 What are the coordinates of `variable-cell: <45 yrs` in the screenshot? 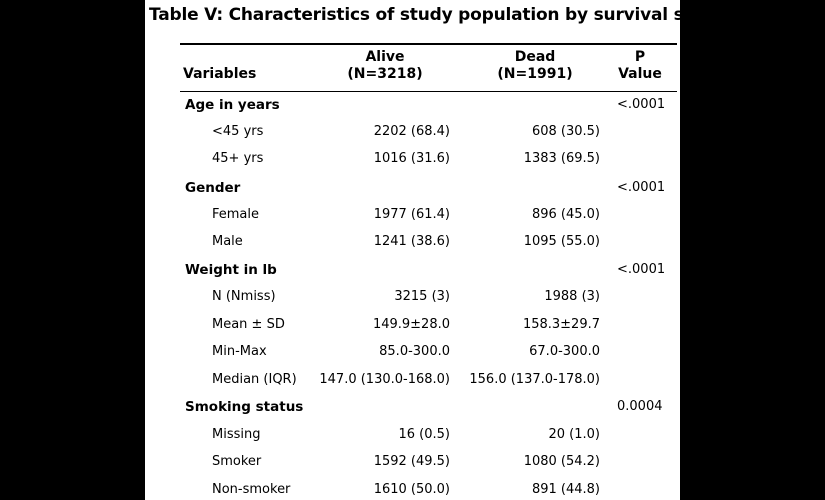 It's located at (238, 131).